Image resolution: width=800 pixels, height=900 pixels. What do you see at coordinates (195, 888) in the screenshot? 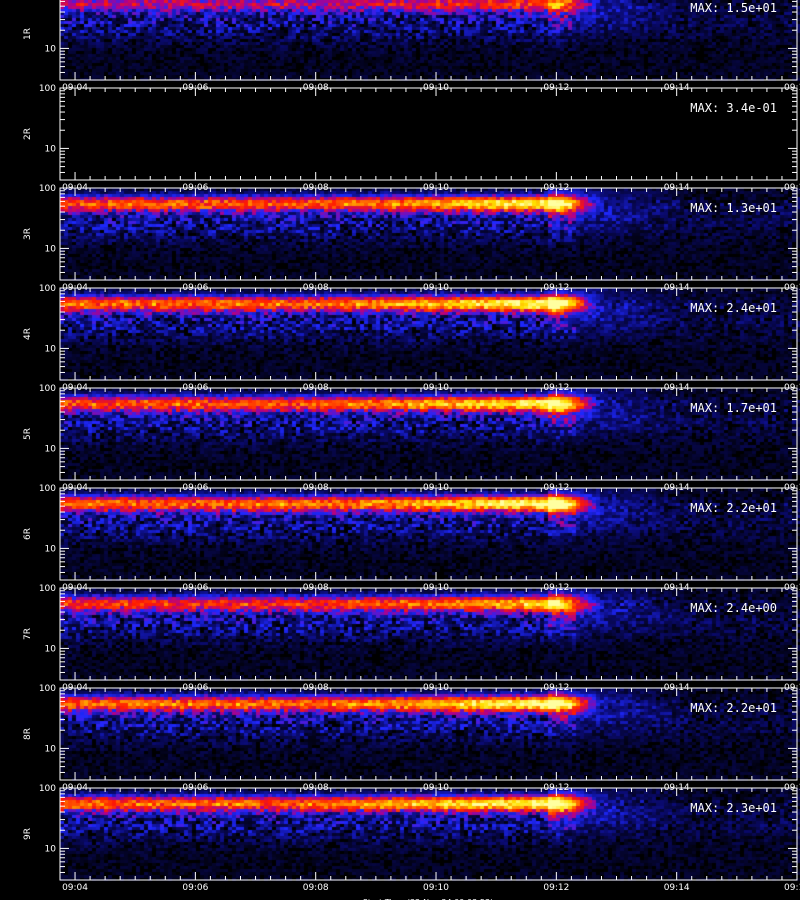
I see `x-tick-label: 09:06` at bounding box center [195, 888].